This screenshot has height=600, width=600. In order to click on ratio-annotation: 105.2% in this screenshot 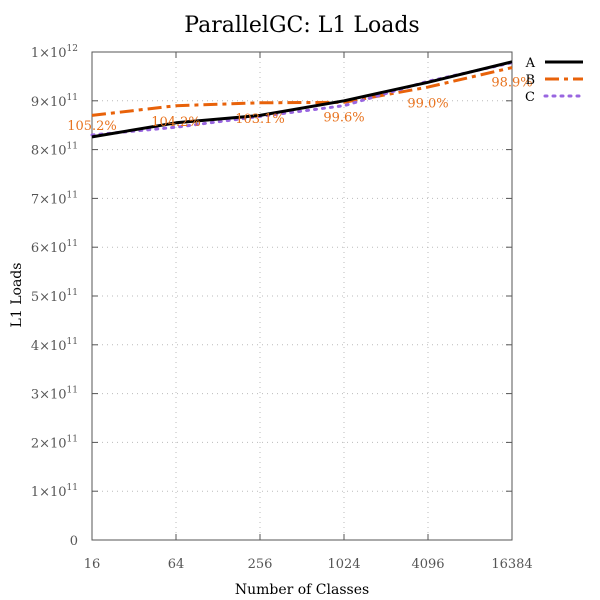, I will do `click(92, 126)`.